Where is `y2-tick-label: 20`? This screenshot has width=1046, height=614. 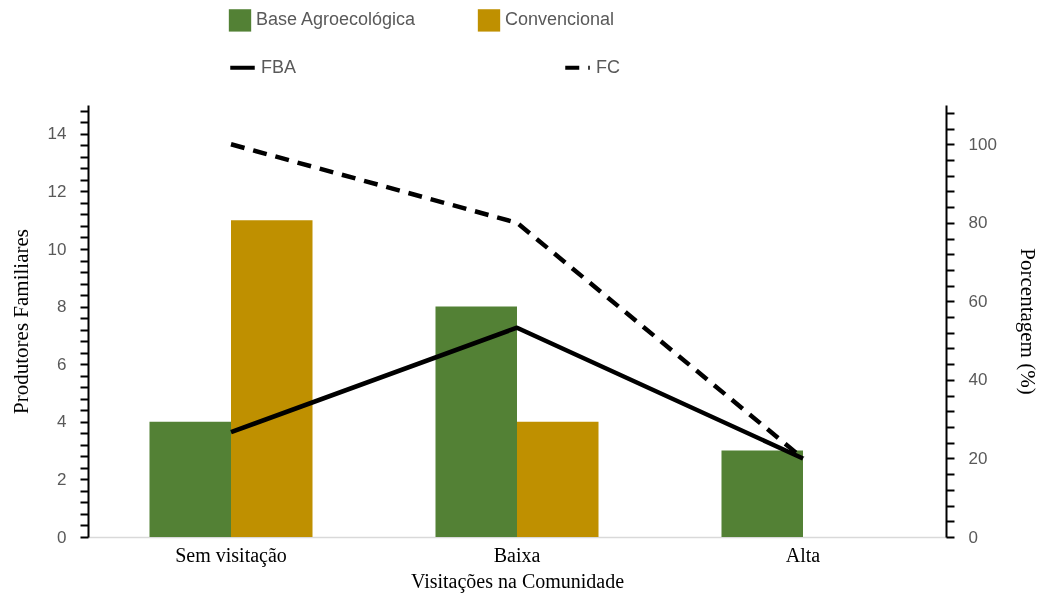
y2-tick-label: 20 is located at coordinates (978, 458).